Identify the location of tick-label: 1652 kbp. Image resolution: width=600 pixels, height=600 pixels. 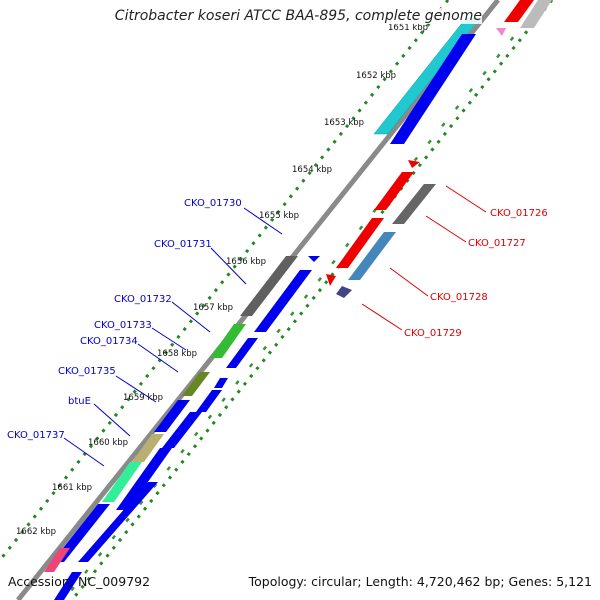
(376, 76).